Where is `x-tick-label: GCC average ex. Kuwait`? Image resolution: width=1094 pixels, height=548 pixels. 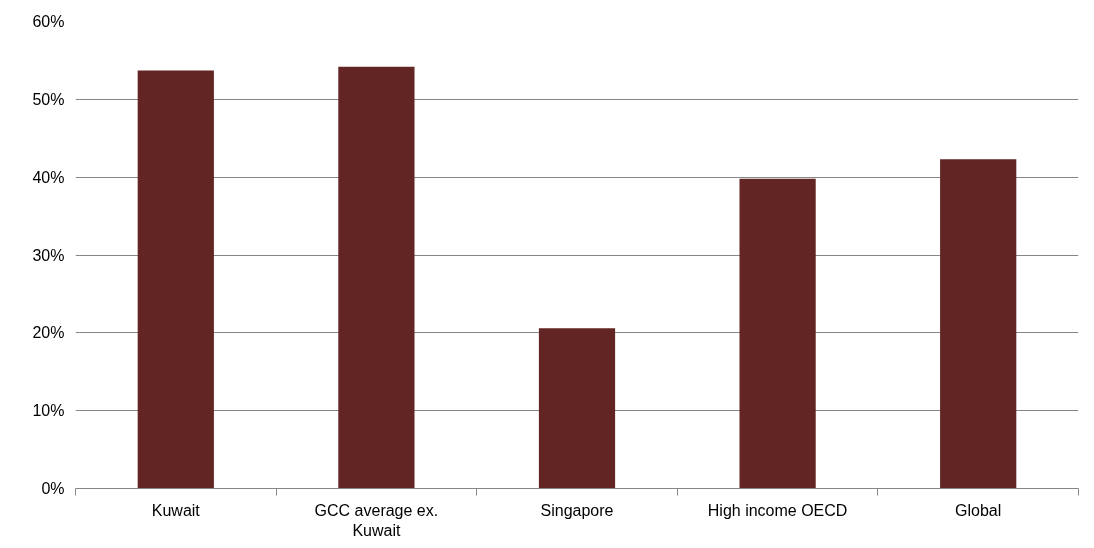
x-tick-label: GCC average ex. Kuwait is located at coordinates (376, 520).